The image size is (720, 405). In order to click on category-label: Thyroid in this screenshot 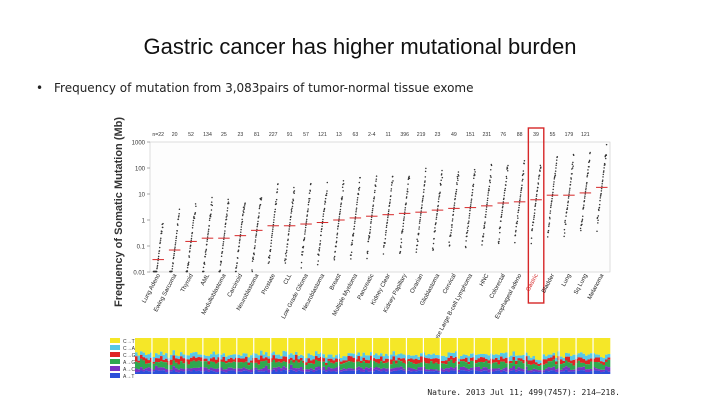, I will do `click(187, 283)`.